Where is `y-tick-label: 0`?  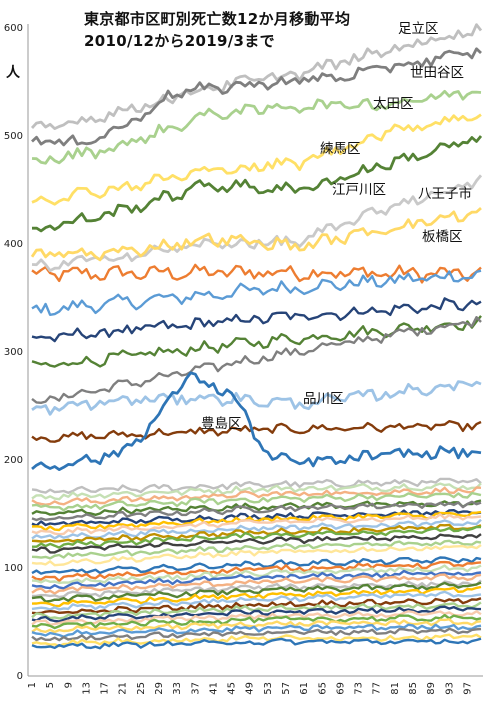
y-tick-label: 0 is located at coordinates (20, 676).